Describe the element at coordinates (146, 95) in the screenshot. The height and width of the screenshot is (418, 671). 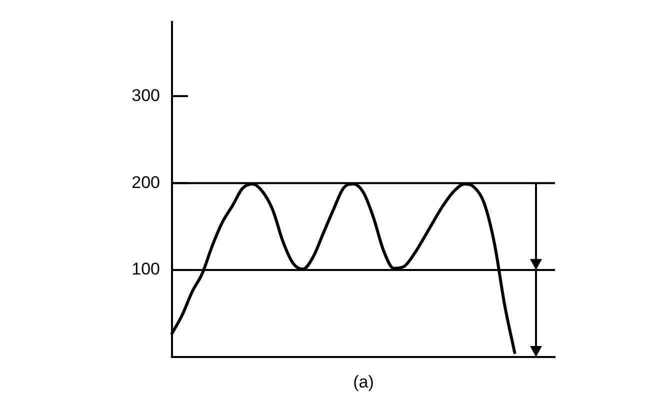
I see `y-tick-label: 300` at that location.